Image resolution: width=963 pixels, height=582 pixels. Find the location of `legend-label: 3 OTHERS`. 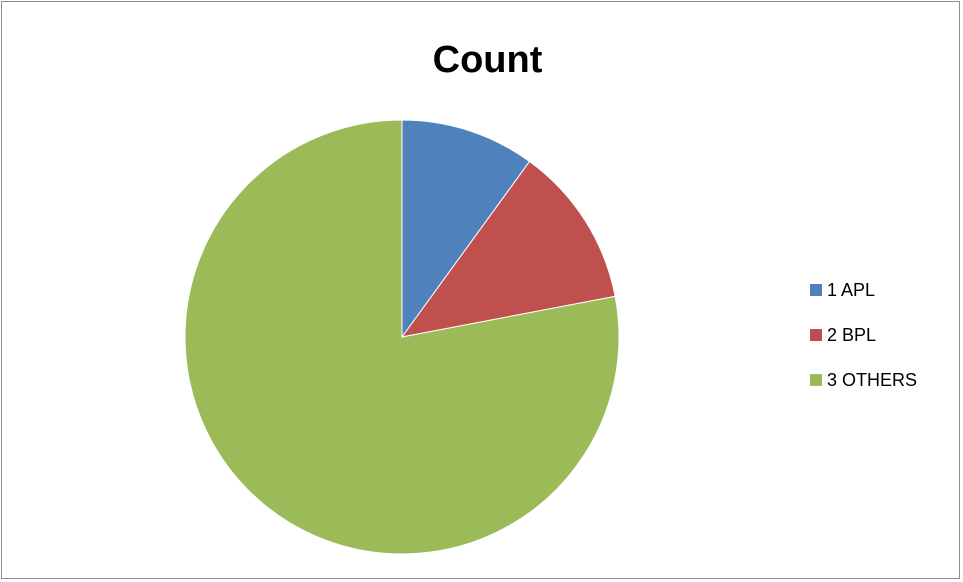

legend-label: 3 OTHERS is located at coordinates (872, 380).